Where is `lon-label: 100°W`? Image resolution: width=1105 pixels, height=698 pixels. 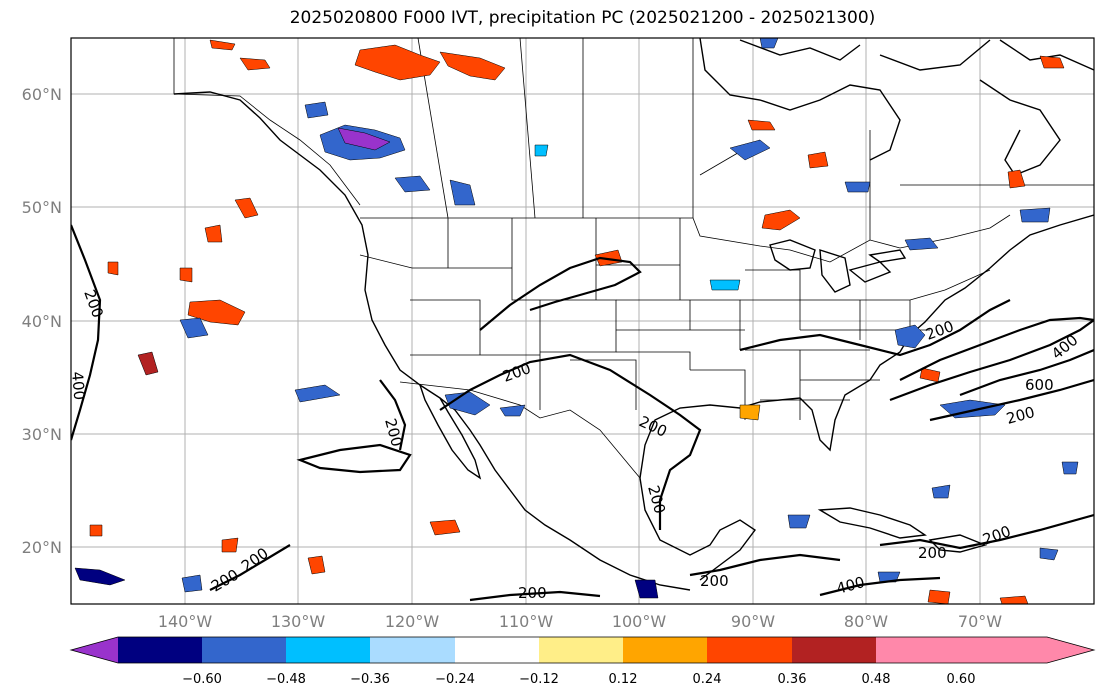
lon-label: 100°W is located at coordinates (639, 621).